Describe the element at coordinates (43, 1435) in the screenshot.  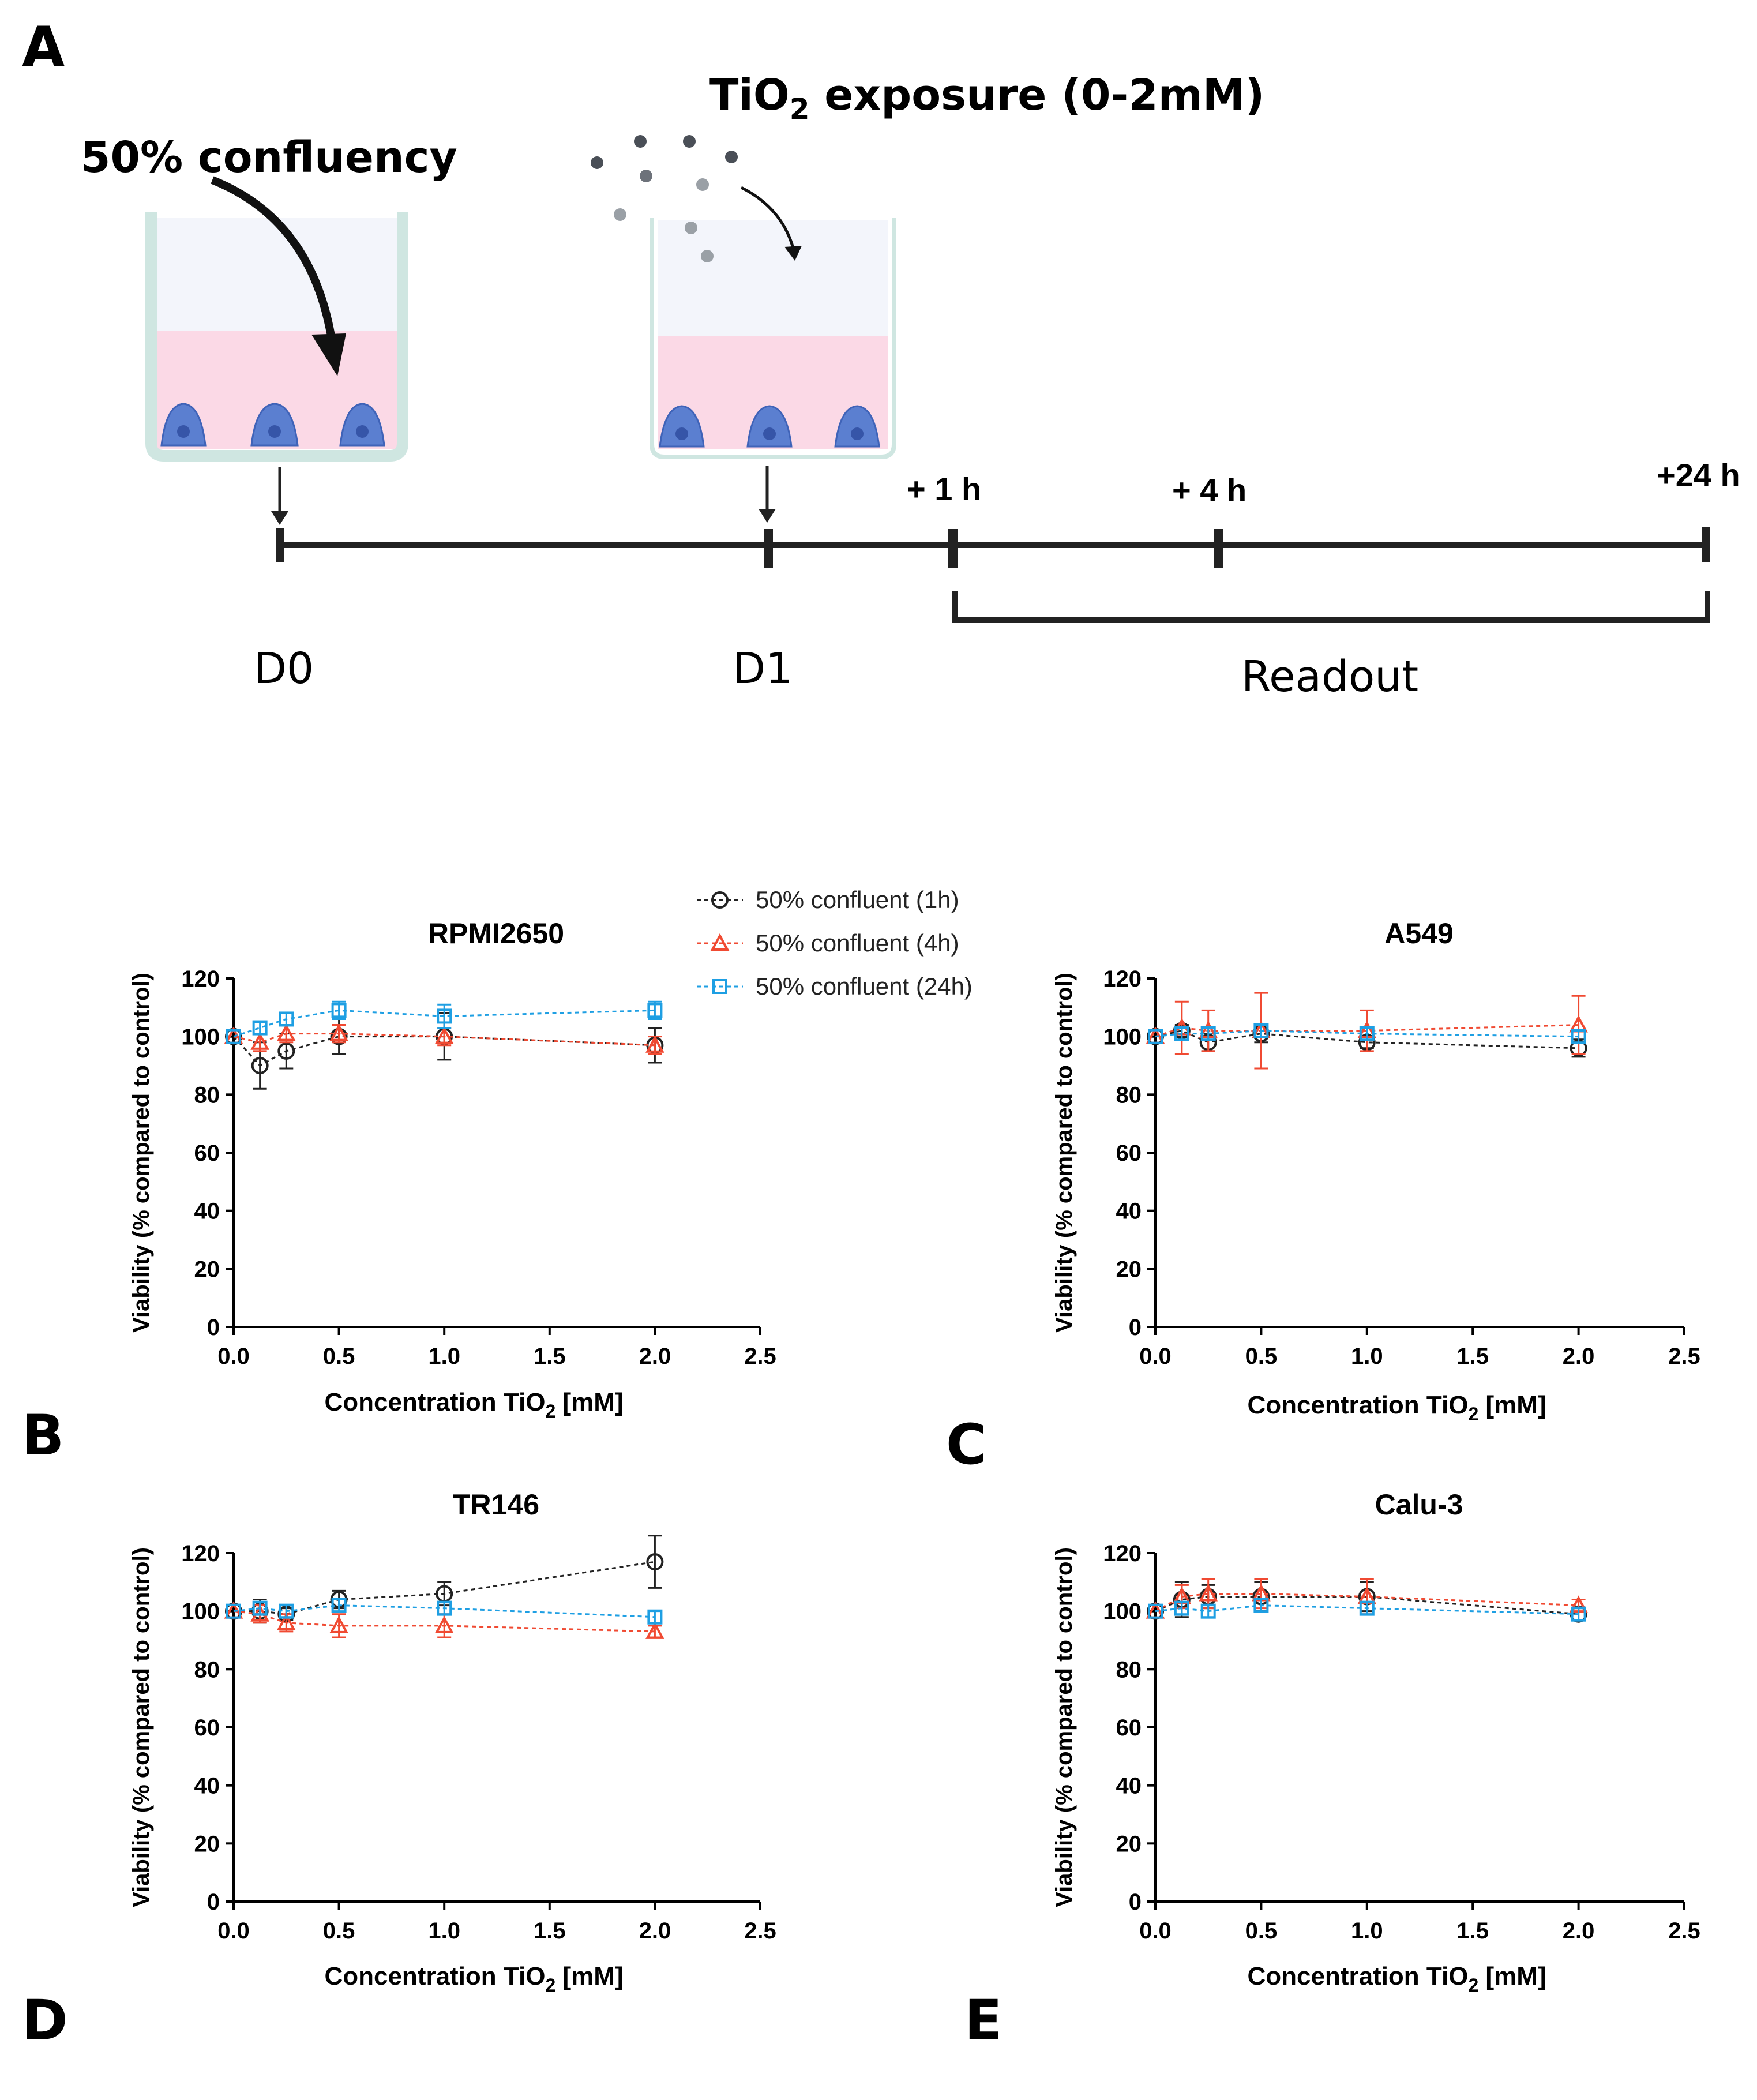
I see `panel-letter-b: B` at that location.